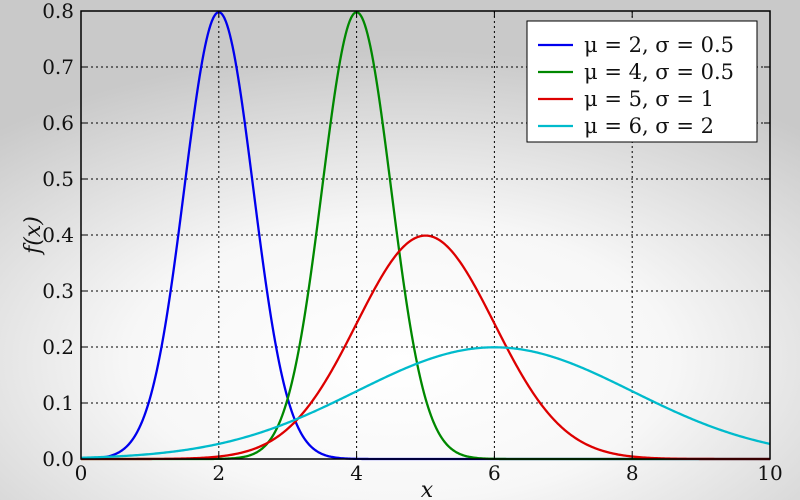 Image resolution: width=800 pixels, height=500 pixels. Describe the element at coordinates (659, 45) in the screenshot. I see `legend-label-1: μ = 2, σ = 0.5` at that location.